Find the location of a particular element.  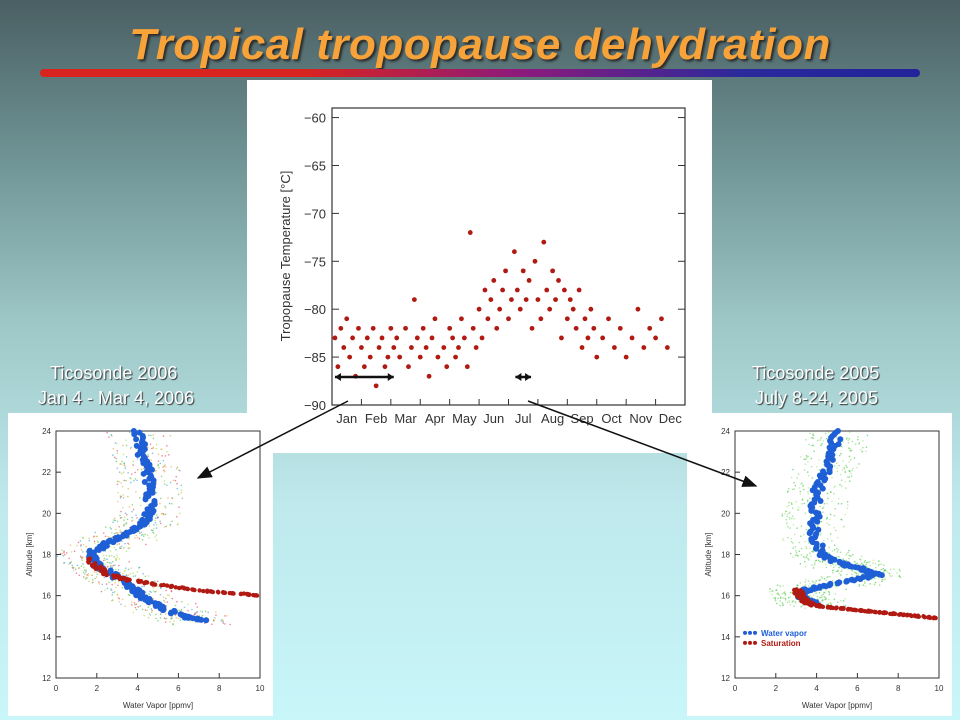

y-tick-label: −70 is located at coordinates (315, 213).